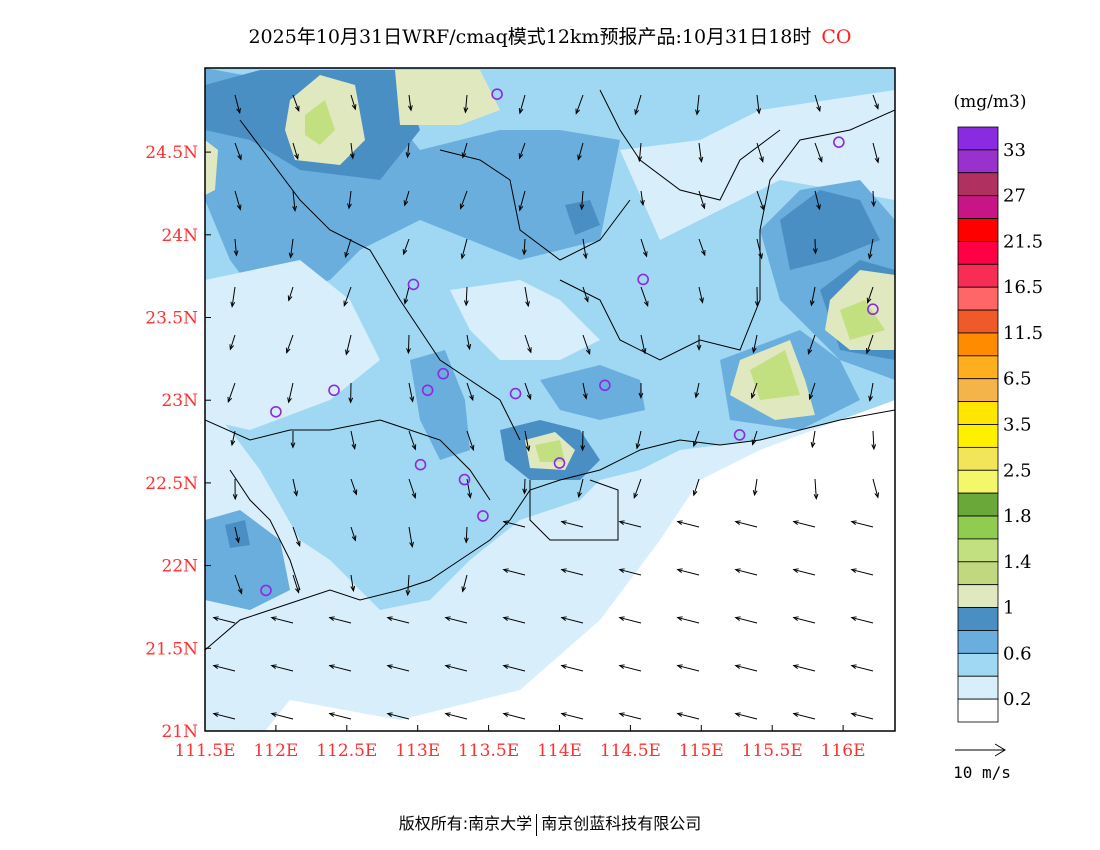 The image size is (1100, 850). What do you see at coordinates (465, 823) in the screenshot?
I see `copyright-owner: 版权所有:南京大学` at bounding box center [465, 823].